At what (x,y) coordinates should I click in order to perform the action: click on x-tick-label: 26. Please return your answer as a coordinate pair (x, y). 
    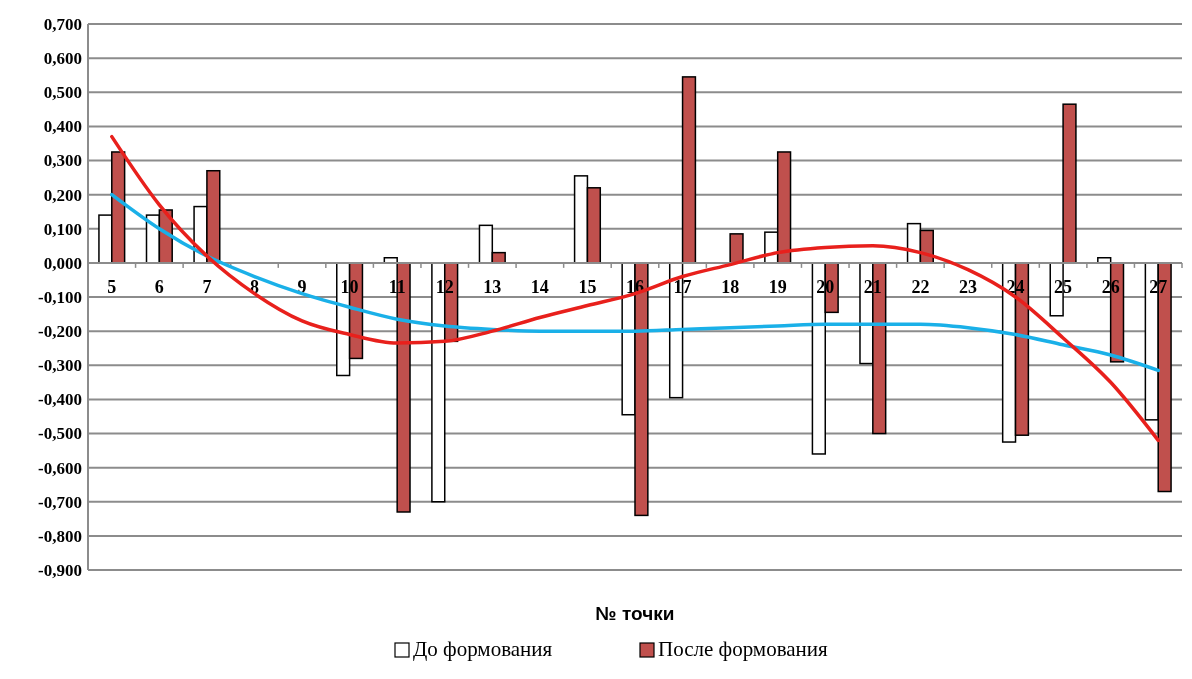
    Looking at the image, I should click on (1110, 286).